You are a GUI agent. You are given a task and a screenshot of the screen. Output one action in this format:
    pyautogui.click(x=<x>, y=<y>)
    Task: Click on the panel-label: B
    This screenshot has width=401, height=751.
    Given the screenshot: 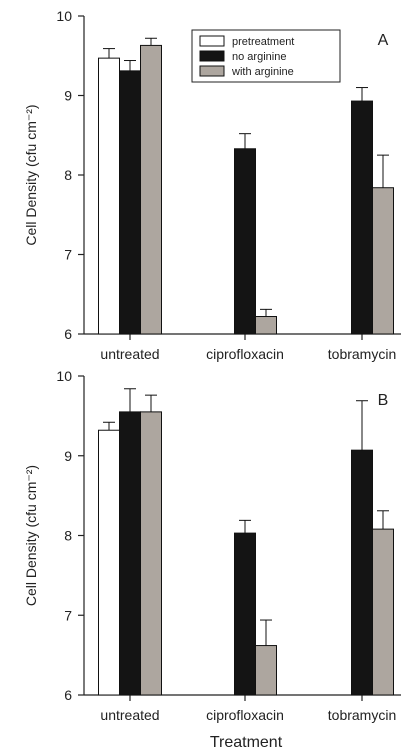 What is the action you would take?
    pyautogui.click(x=383, y=400)
    